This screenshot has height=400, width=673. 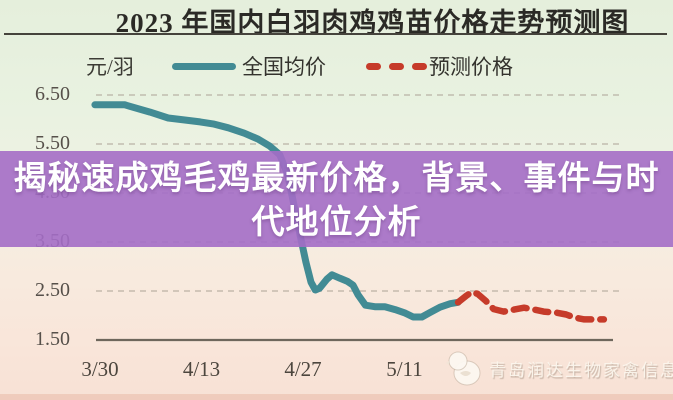 What do you see at coordinates (531, 305) in the screenshot?
I see `forecast-price-line` at bounding box center [531, 305].